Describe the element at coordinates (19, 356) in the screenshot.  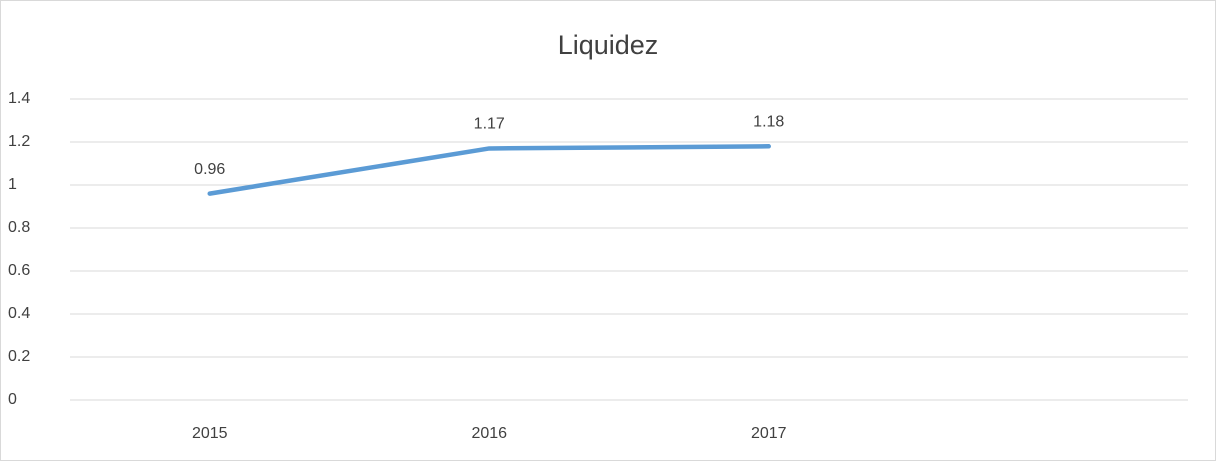
I see `y-tick-label: 0.2` at that location.